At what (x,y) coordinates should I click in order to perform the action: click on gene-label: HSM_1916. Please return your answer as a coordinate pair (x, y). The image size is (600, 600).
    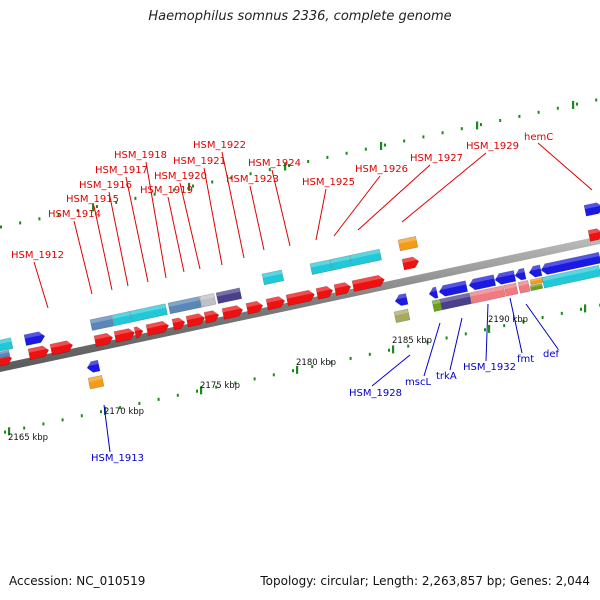
    Looking at the image, I should click on (105, 185).